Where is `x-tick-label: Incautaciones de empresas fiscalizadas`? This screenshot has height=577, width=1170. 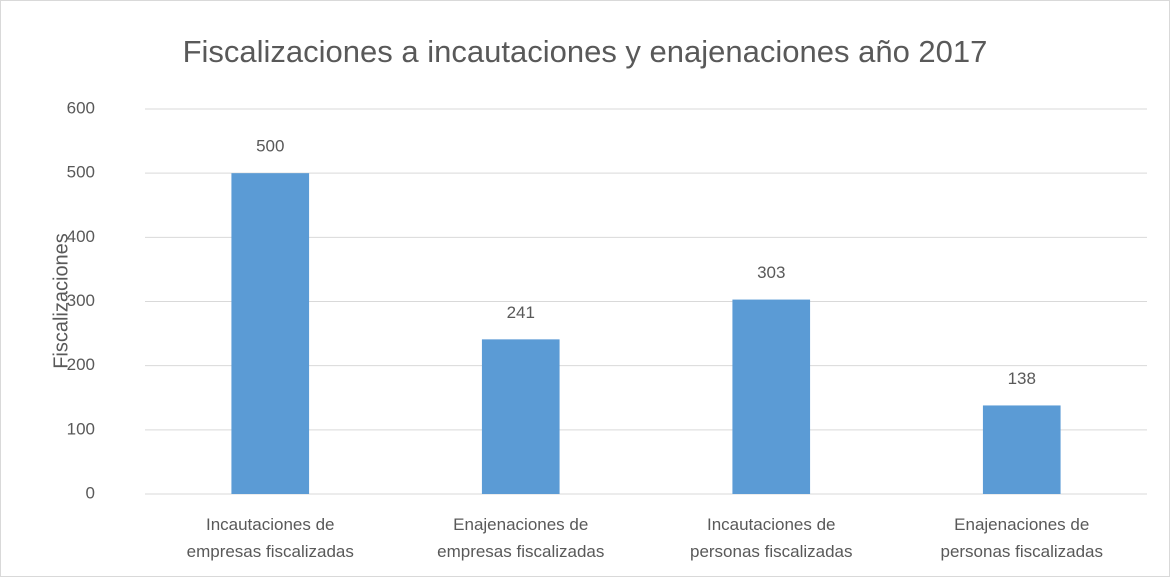 x-tick-label: Incautaciones de empresas fiscalizadas is located at coordinates (270, 538).